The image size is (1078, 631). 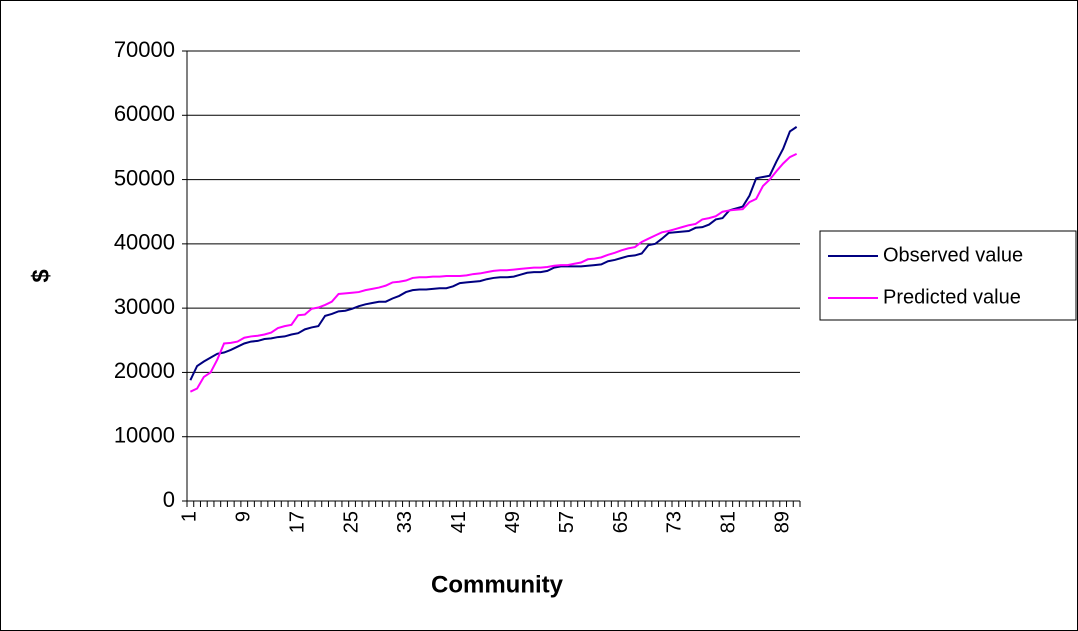 What do you see at coordinates (144, 242) in the screenshot?
I see `y-tick-label: 40000` at bounding box center [144, 242].